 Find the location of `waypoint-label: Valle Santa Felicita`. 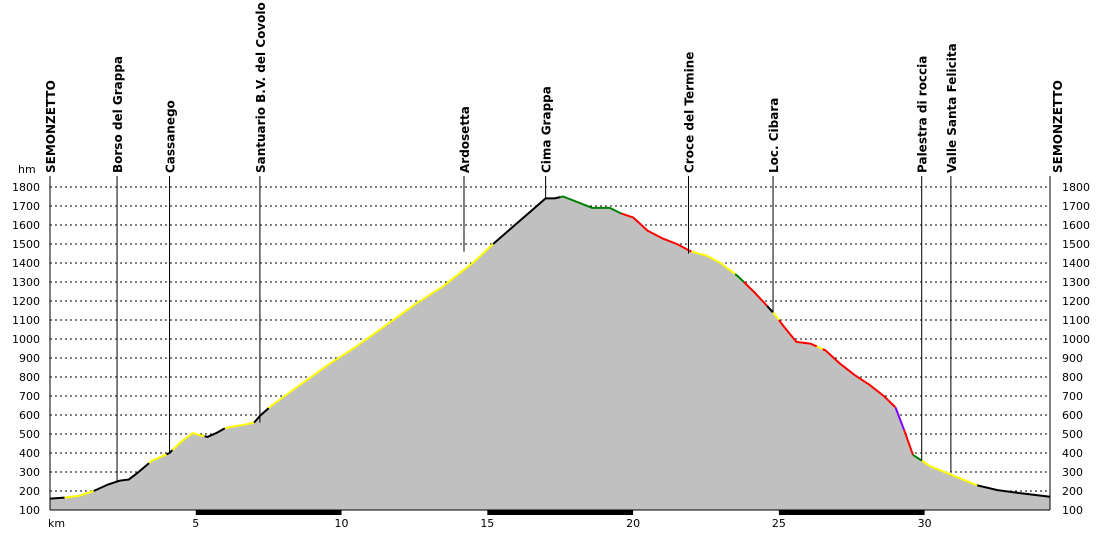

waypoint-label: Valle Santa Felicita is located at coordinates (952, 108).